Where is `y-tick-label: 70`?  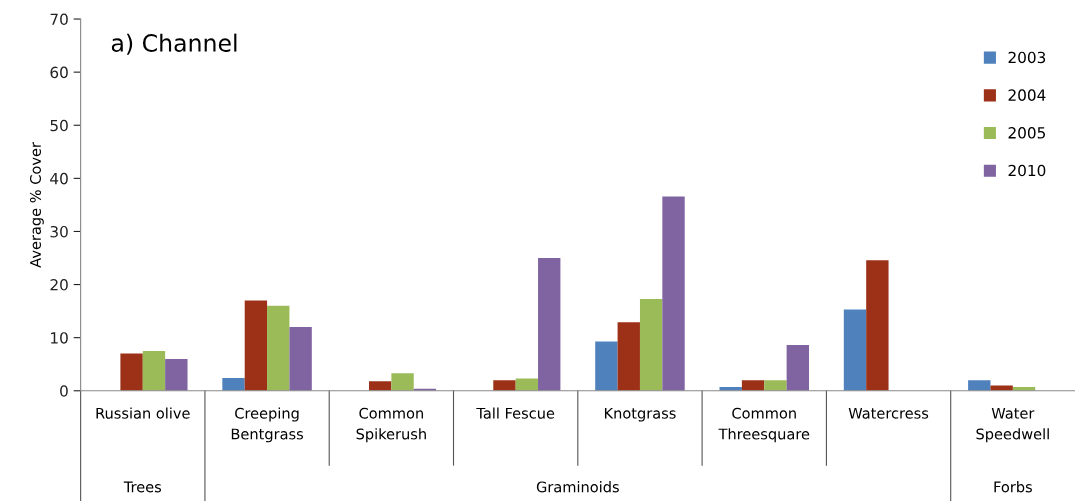 y-tick-label: 70 is located at coordinates (59, 19).